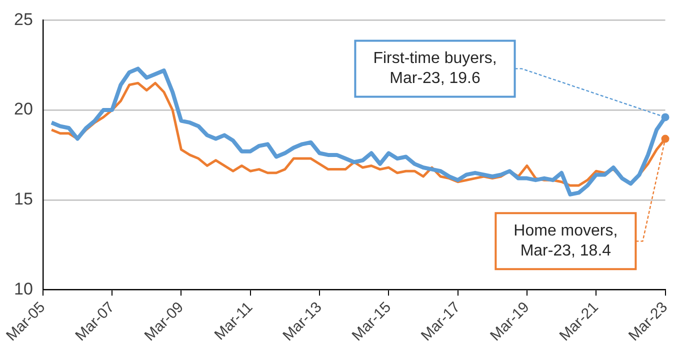  I want to click on y-tick-label: 25, so click(23, 19).